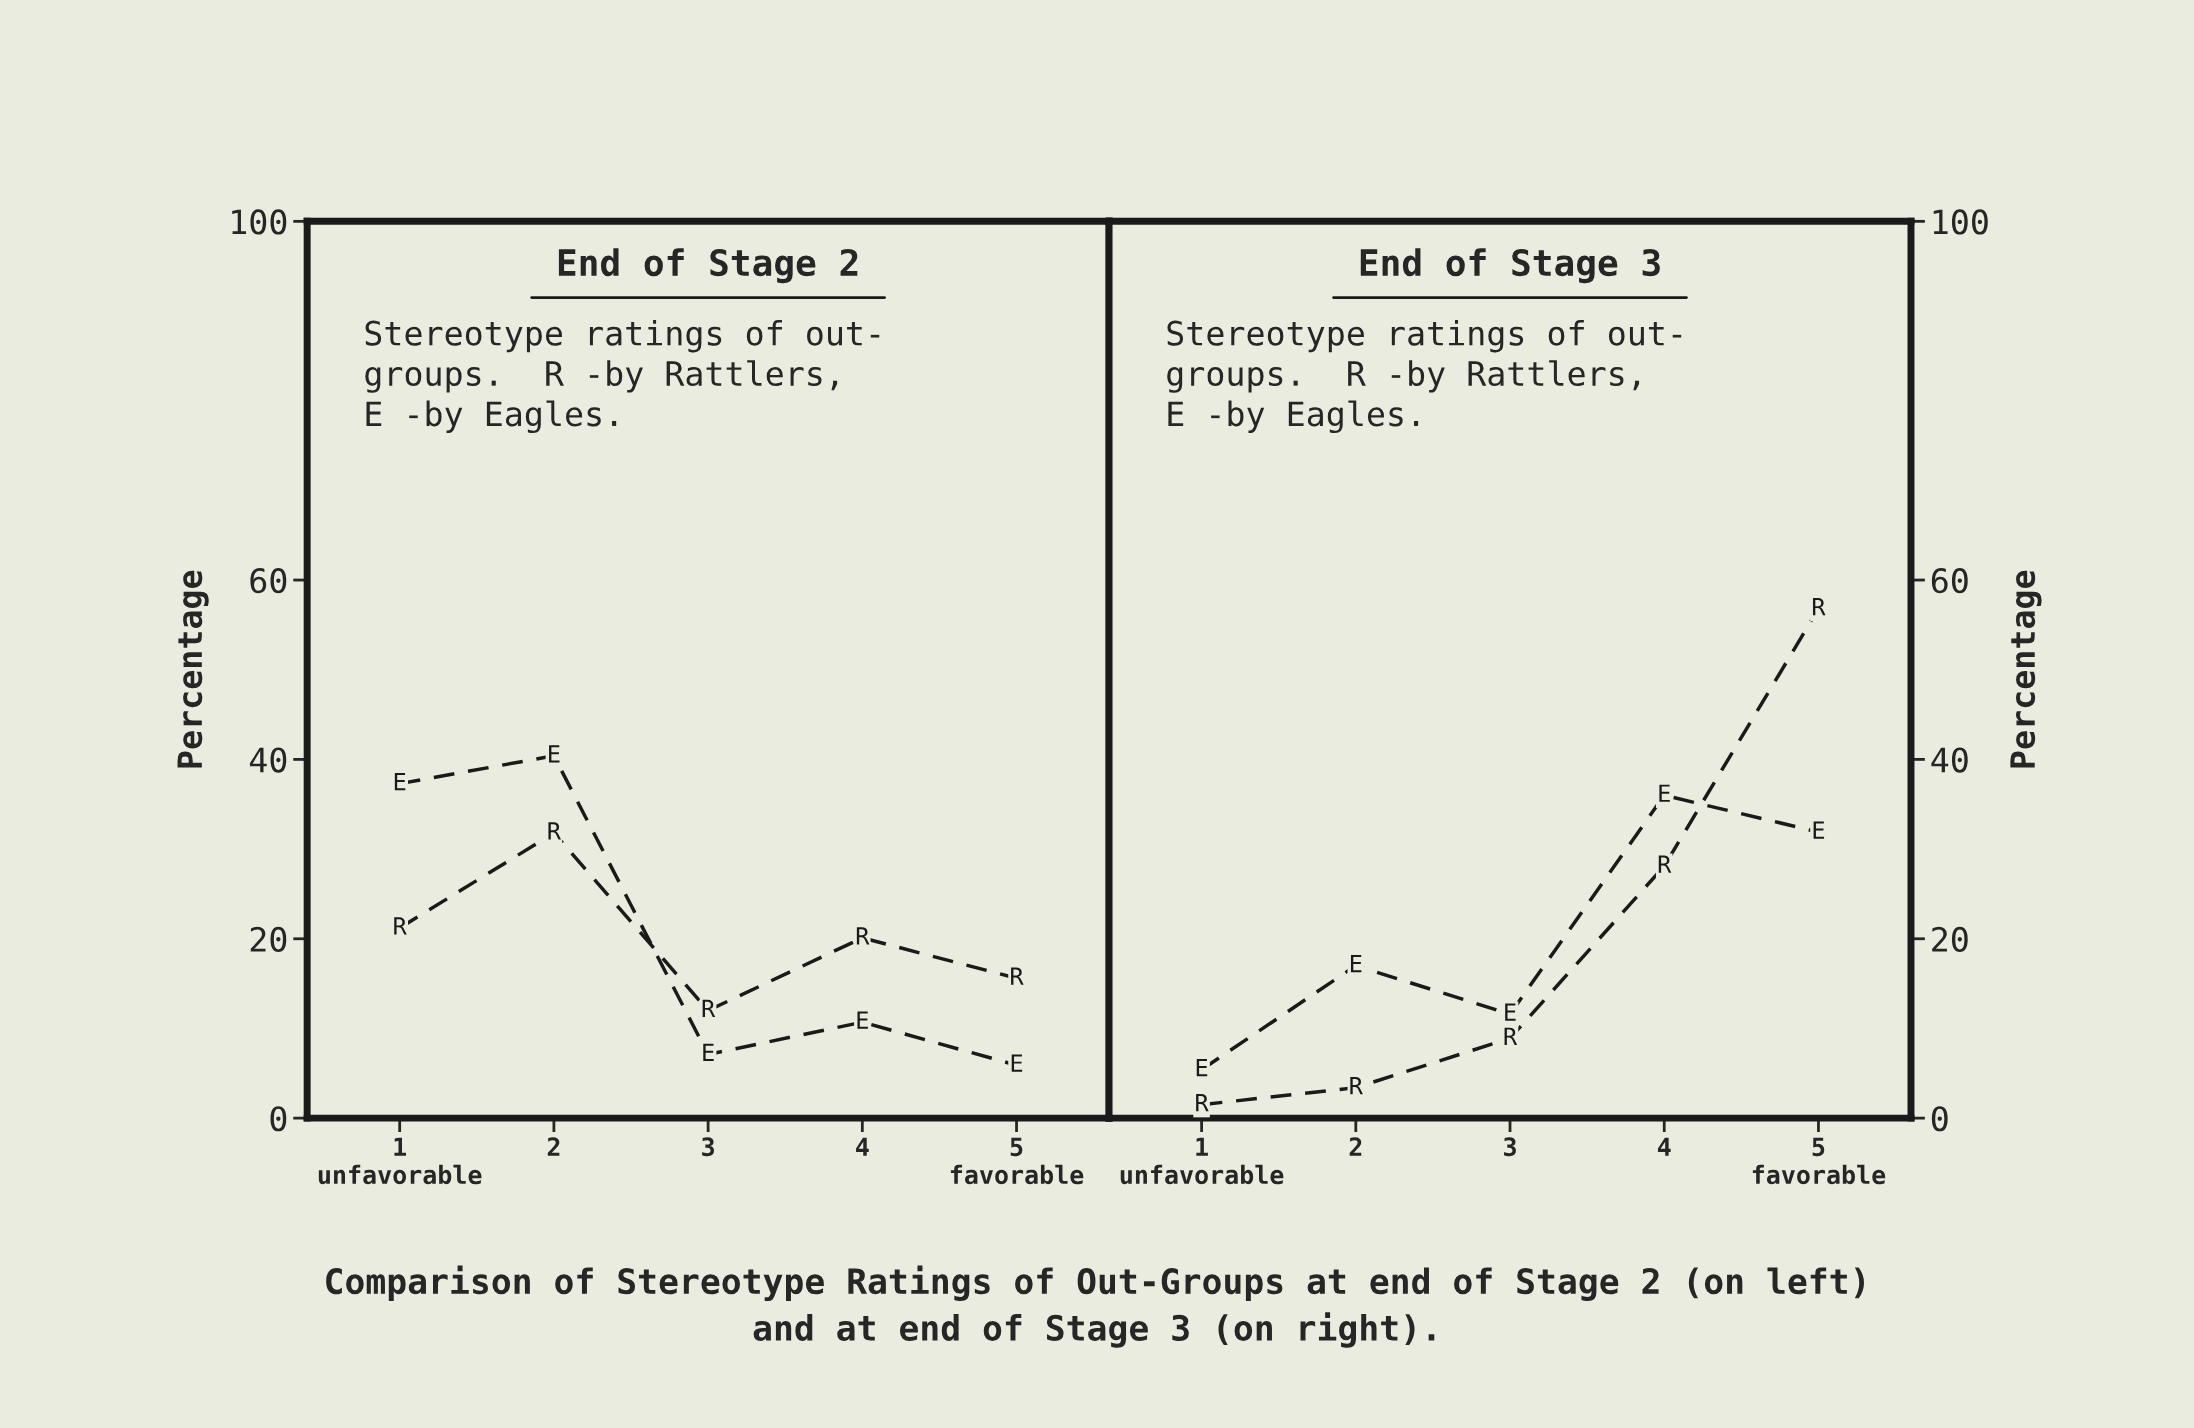 Image resolution: width=2194 pixels, height=1428 pixels. Describe the element at coordinates (708, 266) in the screenshot. I see `text: End of Stage 2` at that location.